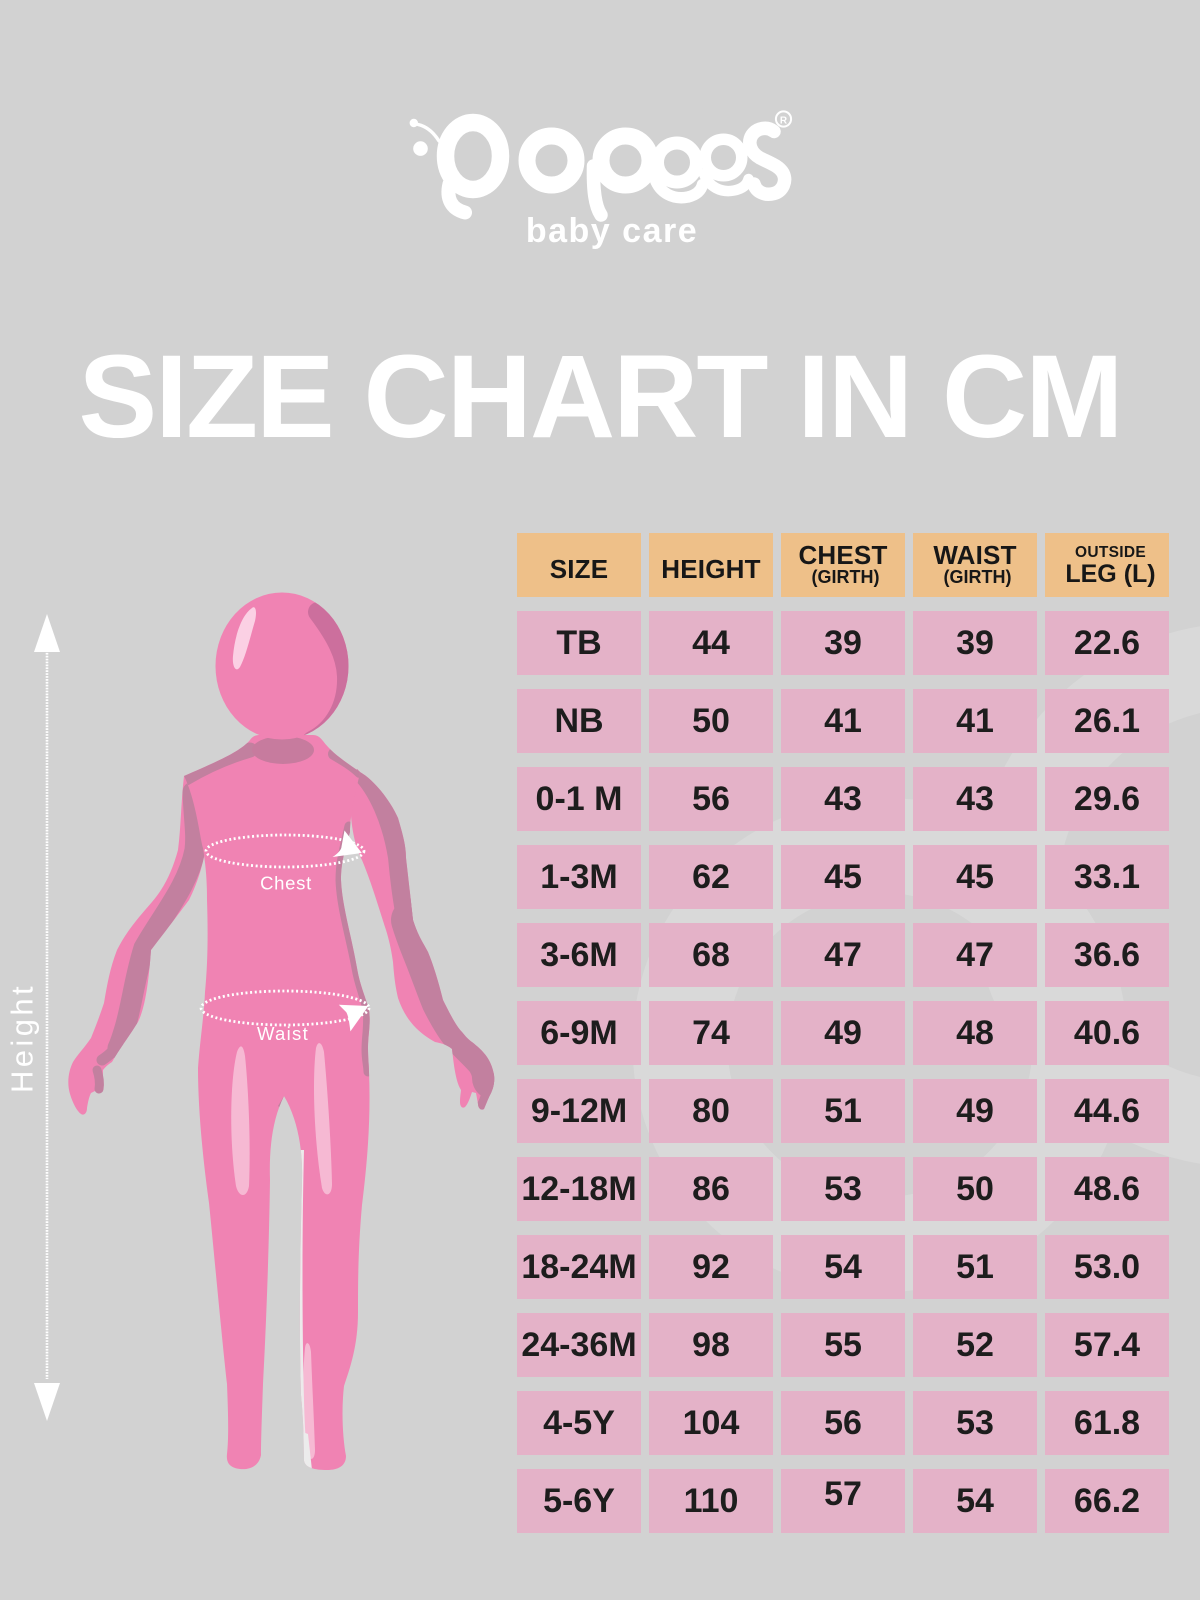  What do you see at coordinates (784, 121) in the screenshot?
I see `svg-text: R` at bounding box center [784, 121].